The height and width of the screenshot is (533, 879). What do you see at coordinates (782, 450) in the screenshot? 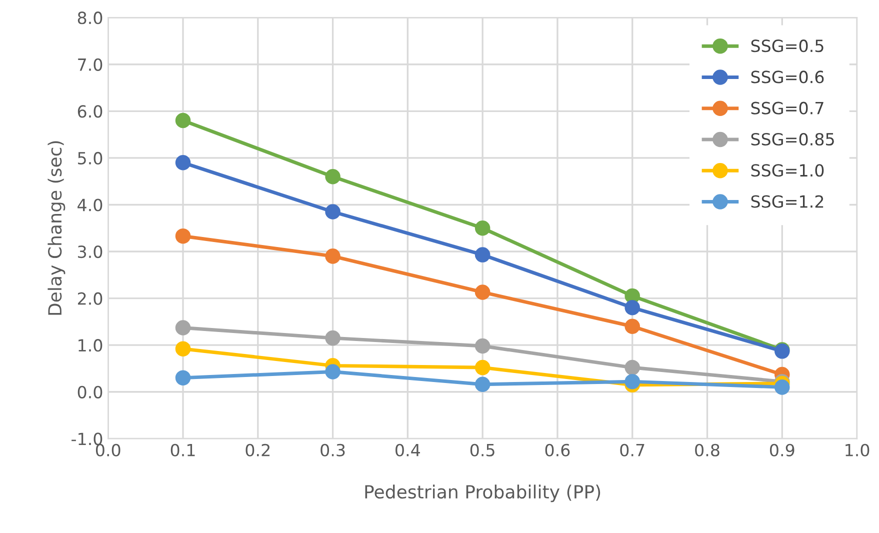
I see `x-tick-label: 0.9` at bounding box center [782, 450].